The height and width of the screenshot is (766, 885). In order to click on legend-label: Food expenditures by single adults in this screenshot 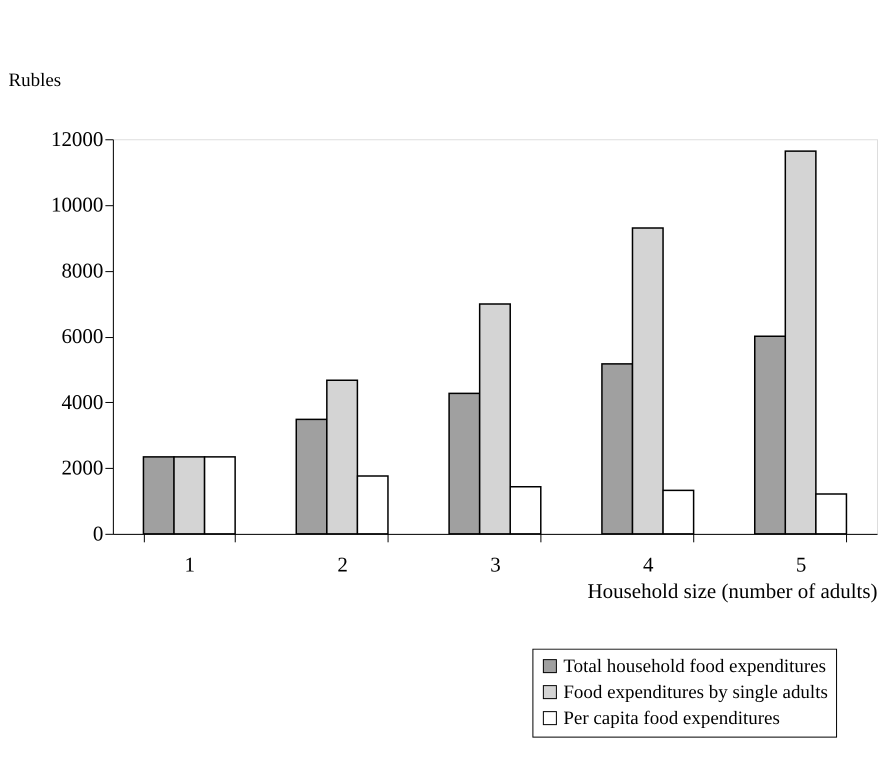, I will do `click(695, 693)`.